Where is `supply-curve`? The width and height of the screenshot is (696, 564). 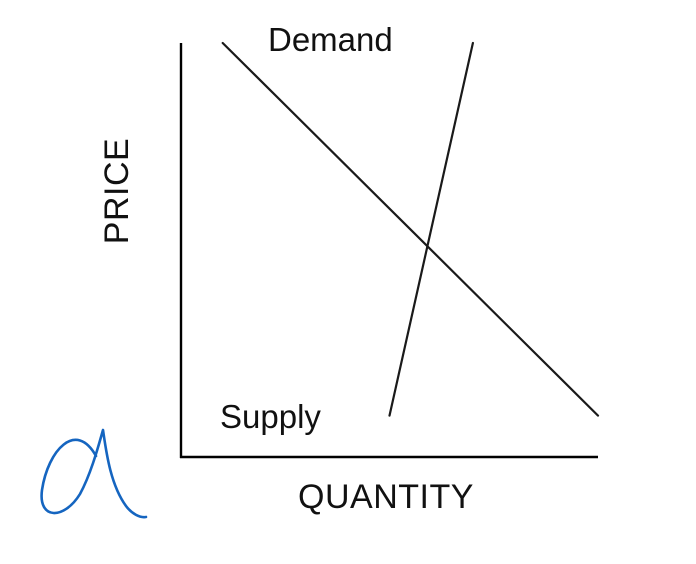 supply-curve is located at coordinates (431, 229).